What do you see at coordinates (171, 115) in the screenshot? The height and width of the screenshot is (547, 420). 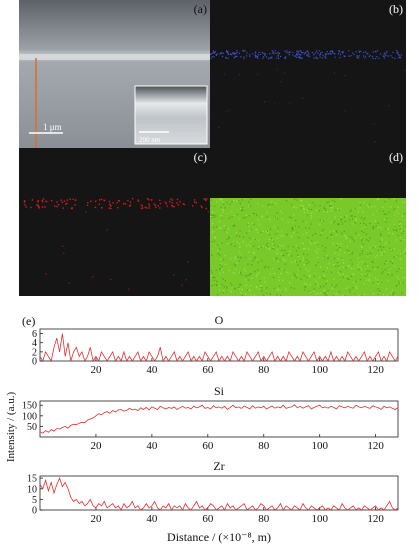 I see `sem-inset` at bounding box center [171, 115].